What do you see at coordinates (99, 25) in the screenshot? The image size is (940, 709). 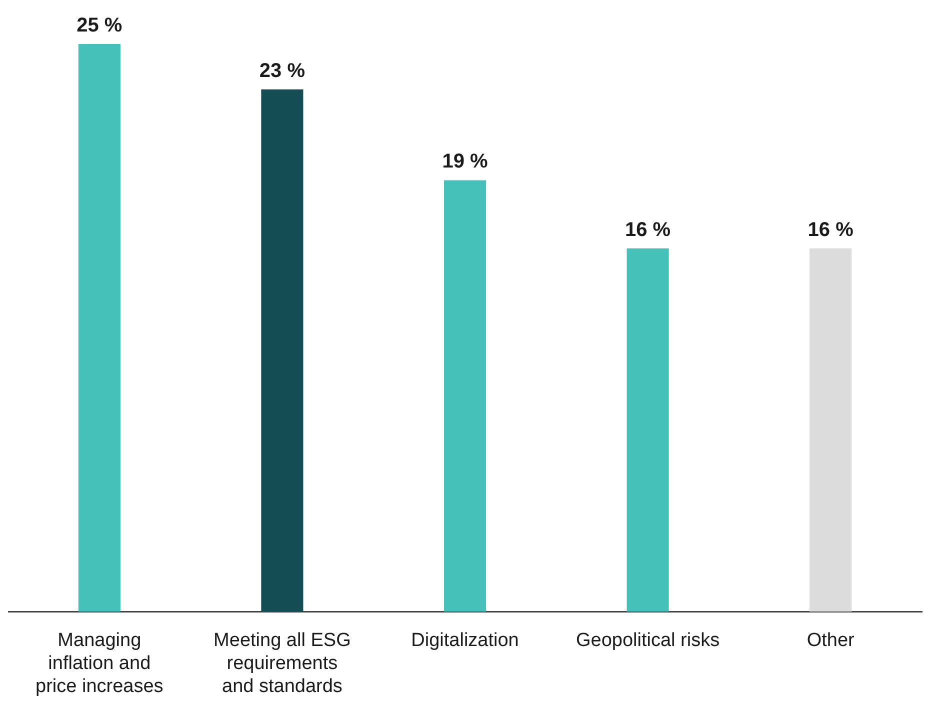 I see `data-label: 25 %` at bounding box center [99, 25].